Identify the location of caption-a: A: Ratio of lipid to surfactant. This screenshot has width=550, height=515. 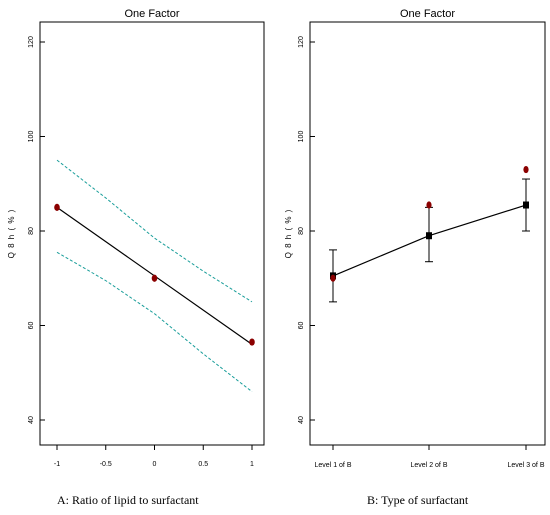
(128, 500).